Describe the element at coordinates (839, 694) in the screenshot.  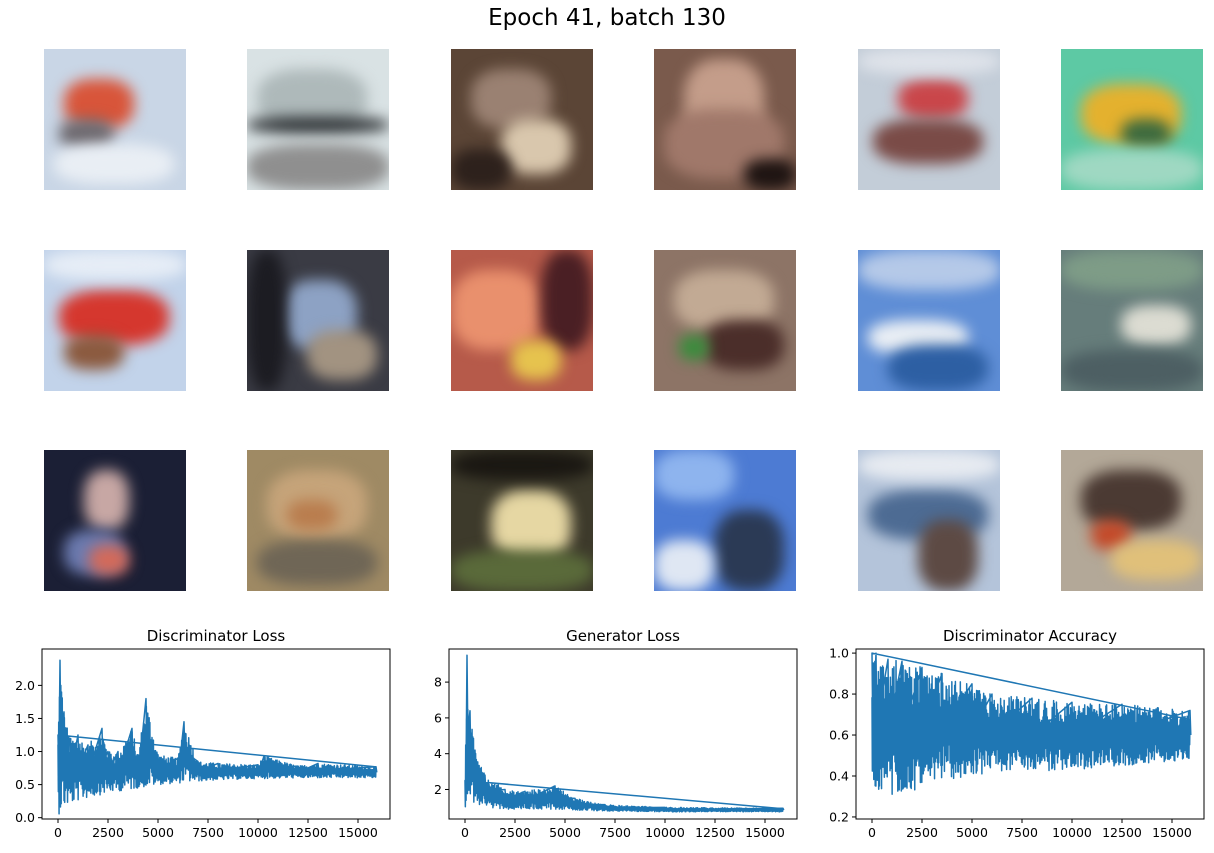
I see `y-tick-label: 0.8` at that location.